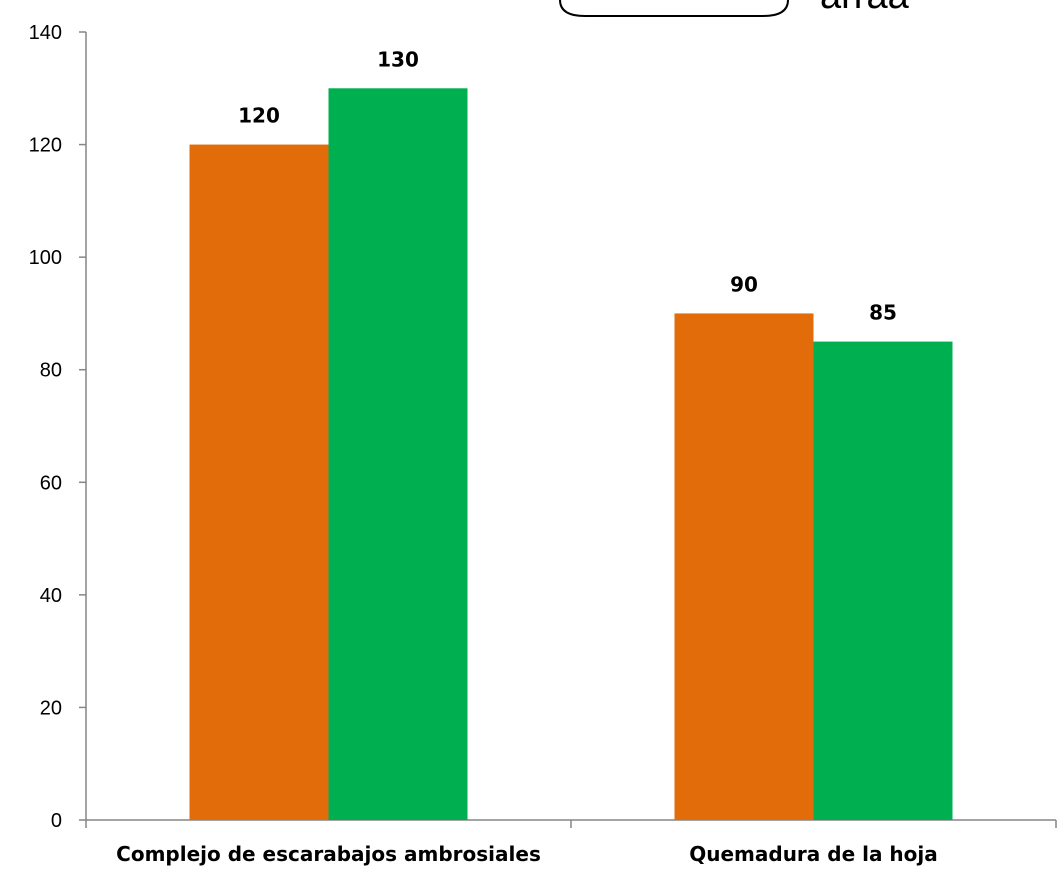  Describe the element at coordinates (883, 313) in the screenshot. I see `data-label: 85` at that location.